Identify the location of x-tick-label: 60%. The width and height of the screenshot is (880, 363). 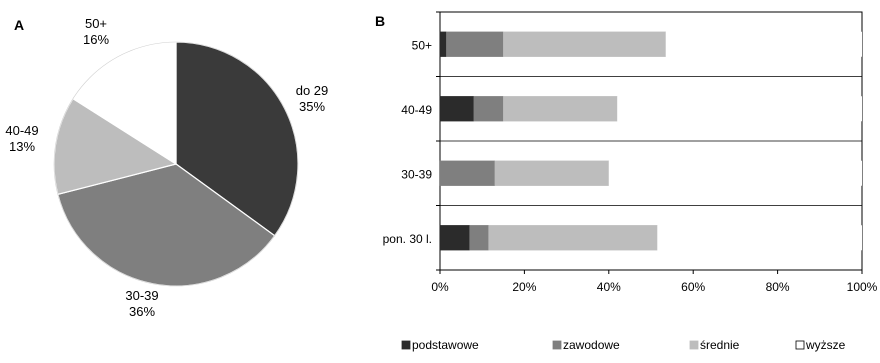
(693, 287).